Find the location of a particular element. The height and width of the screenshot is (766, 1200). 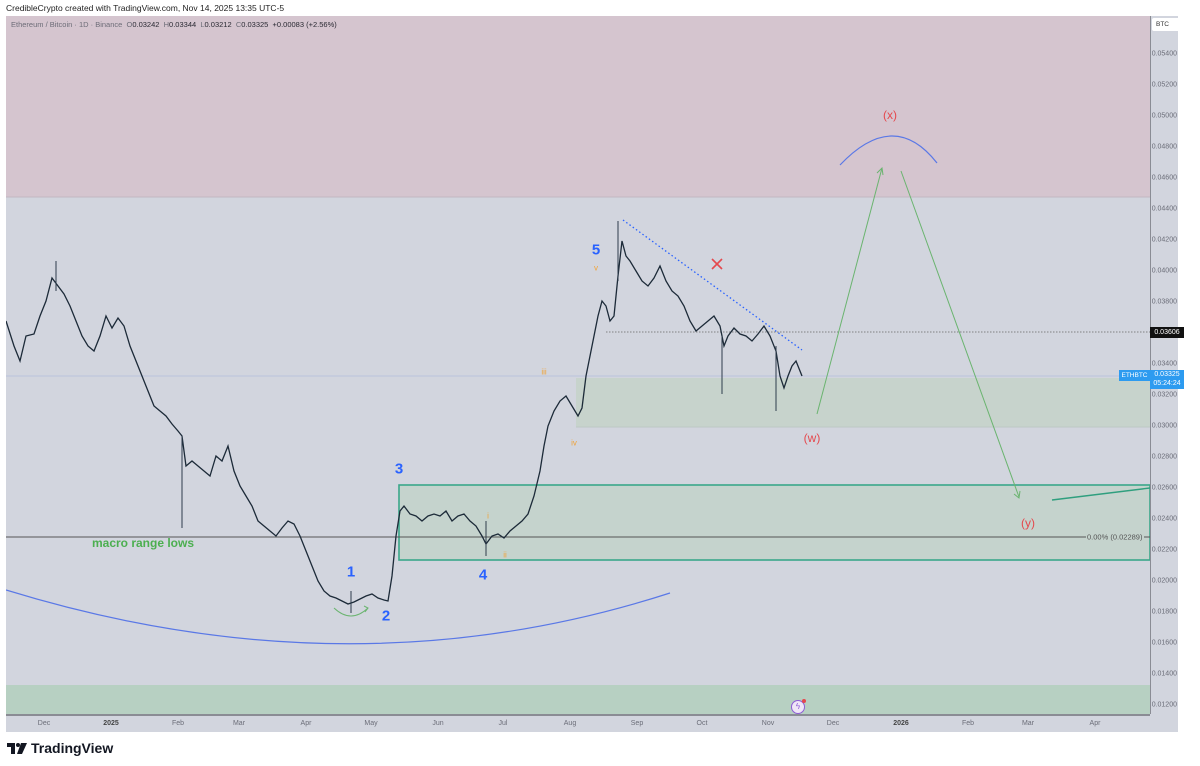

y-tick: 0.04000 is located at coordinates (1164, 271).